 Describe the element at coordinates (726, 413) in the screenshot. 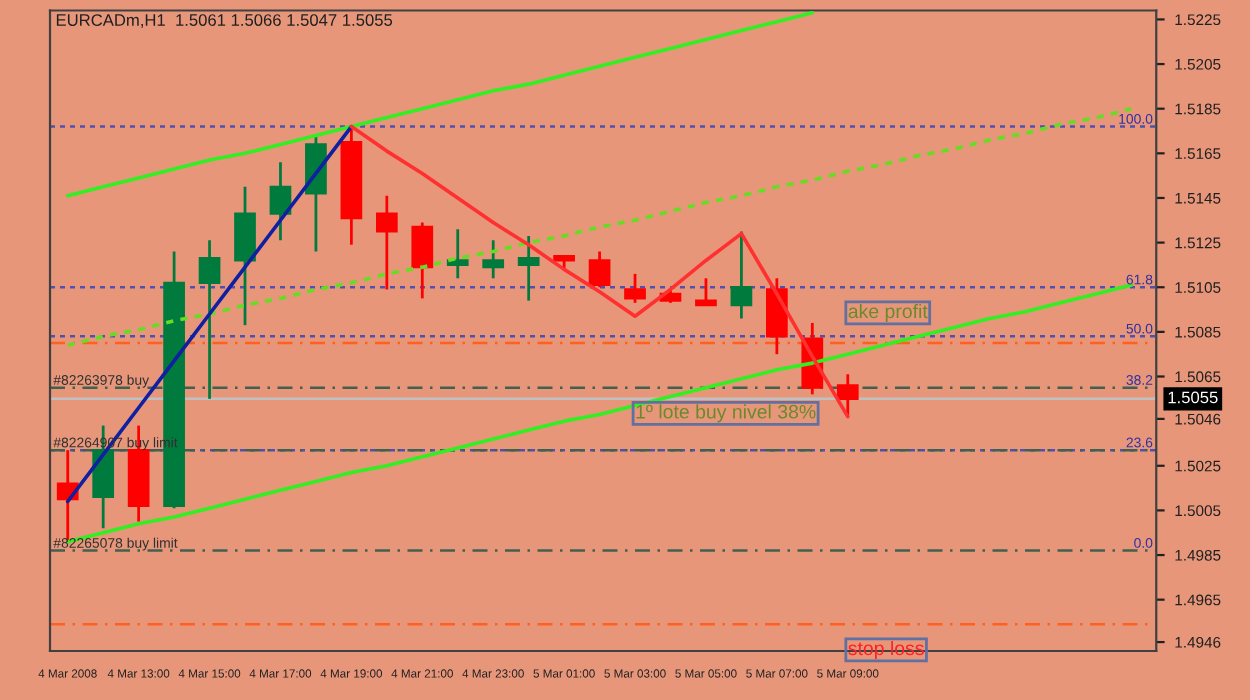

I see `annotation: 1º lote buy nivel 38%` at that location.